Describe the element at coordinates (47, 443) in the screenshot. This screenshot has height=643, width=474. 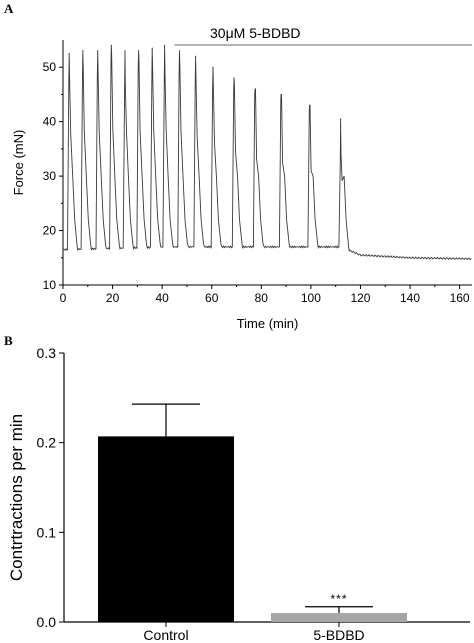
I see `y-tick-label: 0.2` at that location.